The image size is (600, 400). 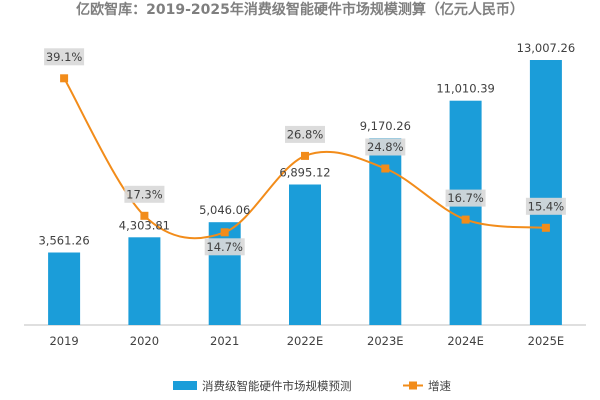 What do you see at coordinates (224, 341) in the screenshot?
I see `x-tick-label: 2021` at bounding box center [224, 341].